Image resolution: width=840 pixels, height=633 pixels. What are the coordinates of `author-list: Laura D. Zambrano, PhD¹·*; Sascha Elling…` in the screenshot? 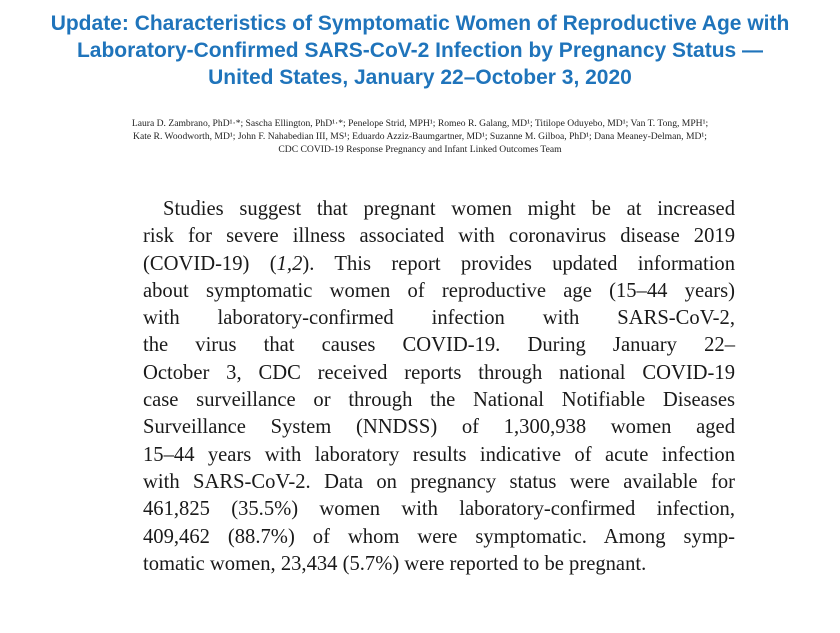 It's located at (420, 136).